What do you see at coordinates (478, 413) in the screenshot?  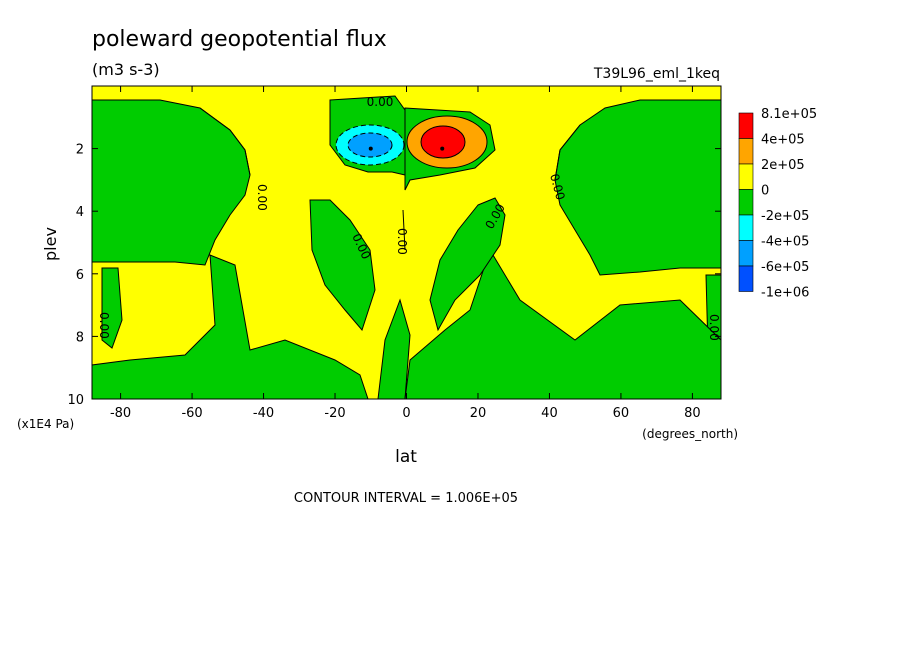 I see `x-tick-label: 20` at bounding box center [478, 413].